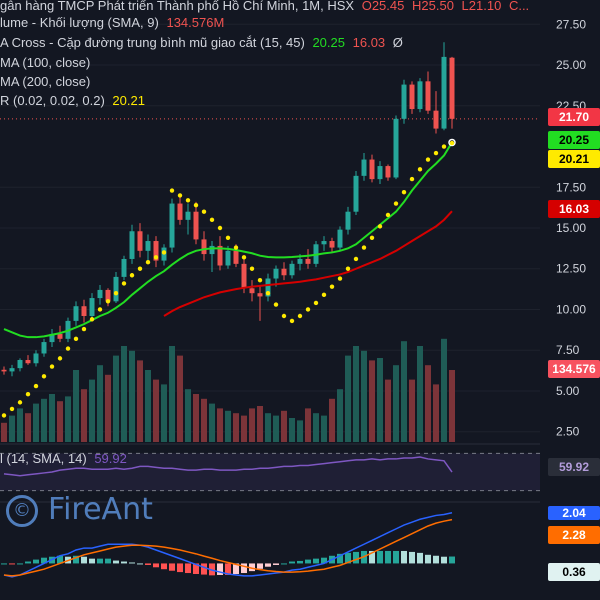 This screenshot has height=600, width=600. Describe the element at coordinates (72, 101) in the screenshot. I see `sar-legend: R (0.02, 0.02, 0.2) 20.21` at that location.